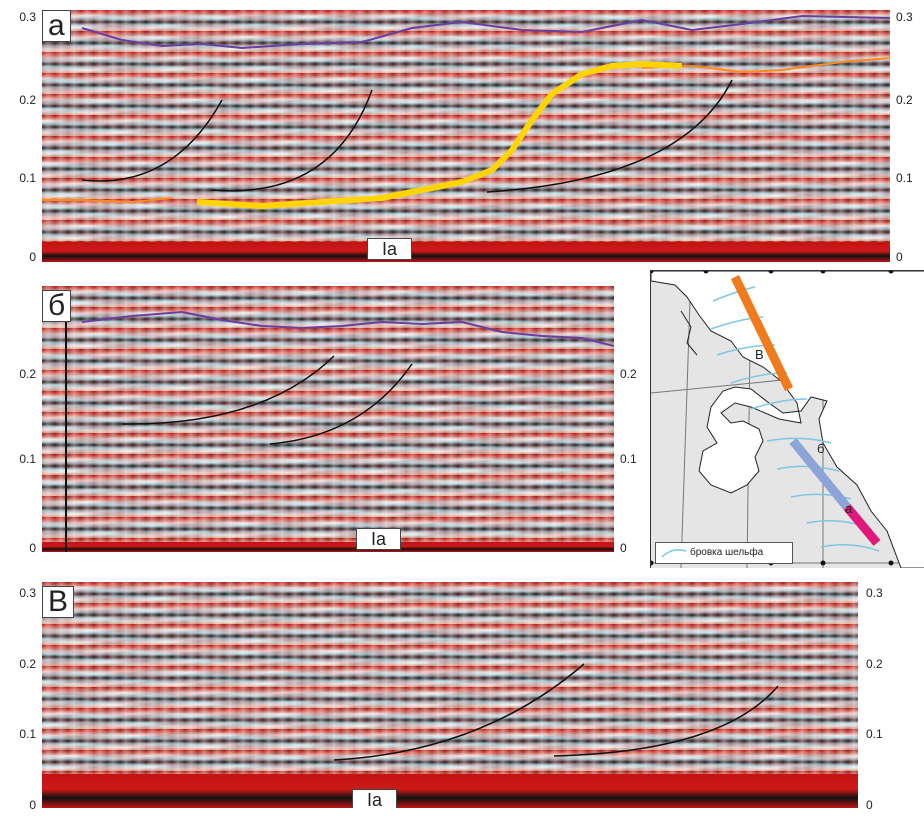 This screenshot has height=818, width=924. What do you see at coordinates (32, 548) in the screenshot?
I see `tick-b-left-2: 0` at bounding box center [32, 548].